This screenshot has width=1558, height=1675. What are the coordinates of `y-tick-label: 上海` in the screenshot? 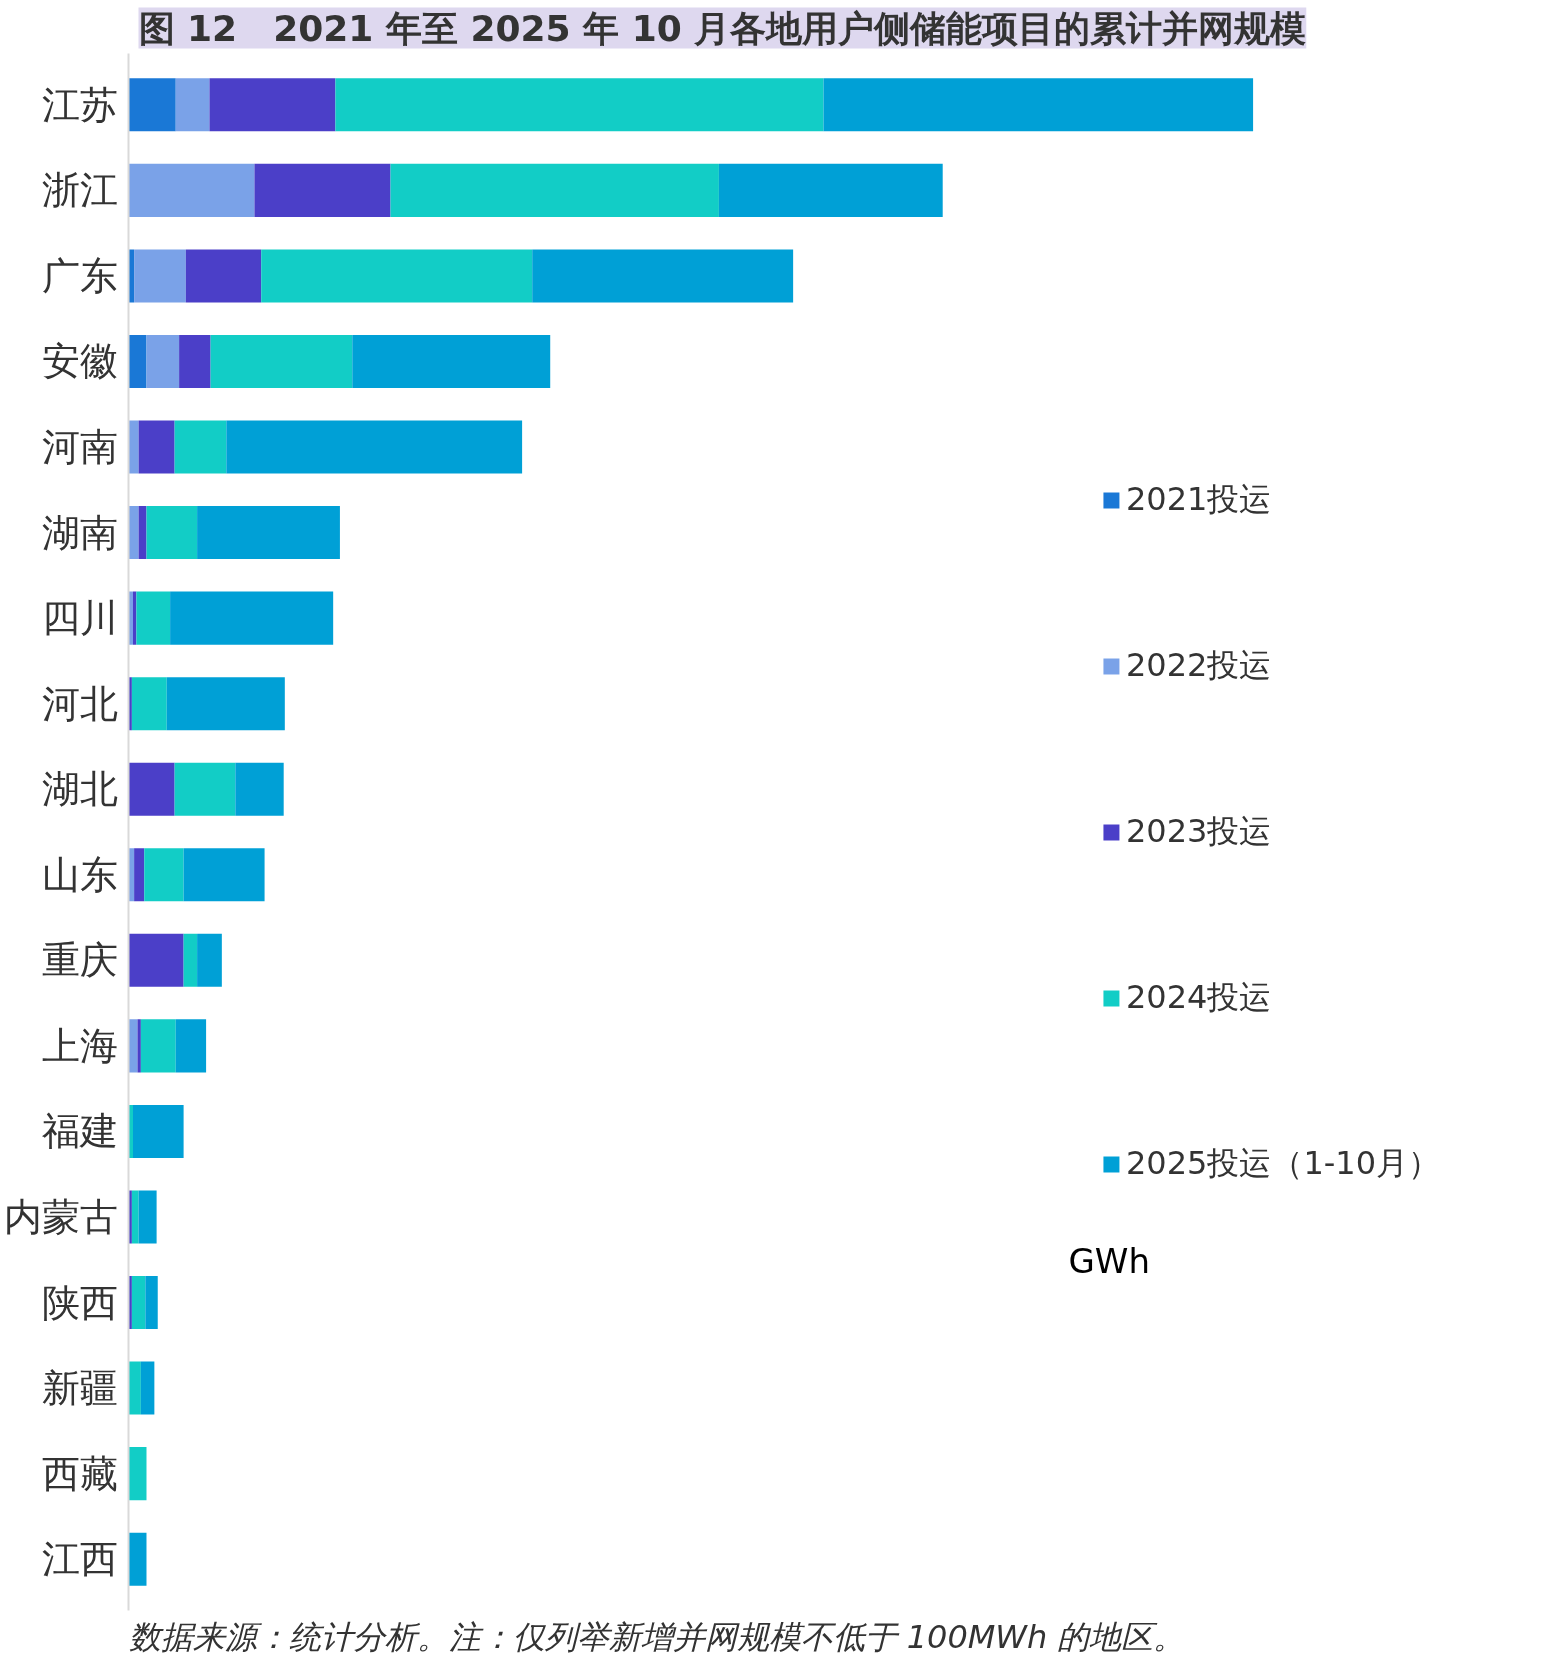 It's located at (79, 1045).